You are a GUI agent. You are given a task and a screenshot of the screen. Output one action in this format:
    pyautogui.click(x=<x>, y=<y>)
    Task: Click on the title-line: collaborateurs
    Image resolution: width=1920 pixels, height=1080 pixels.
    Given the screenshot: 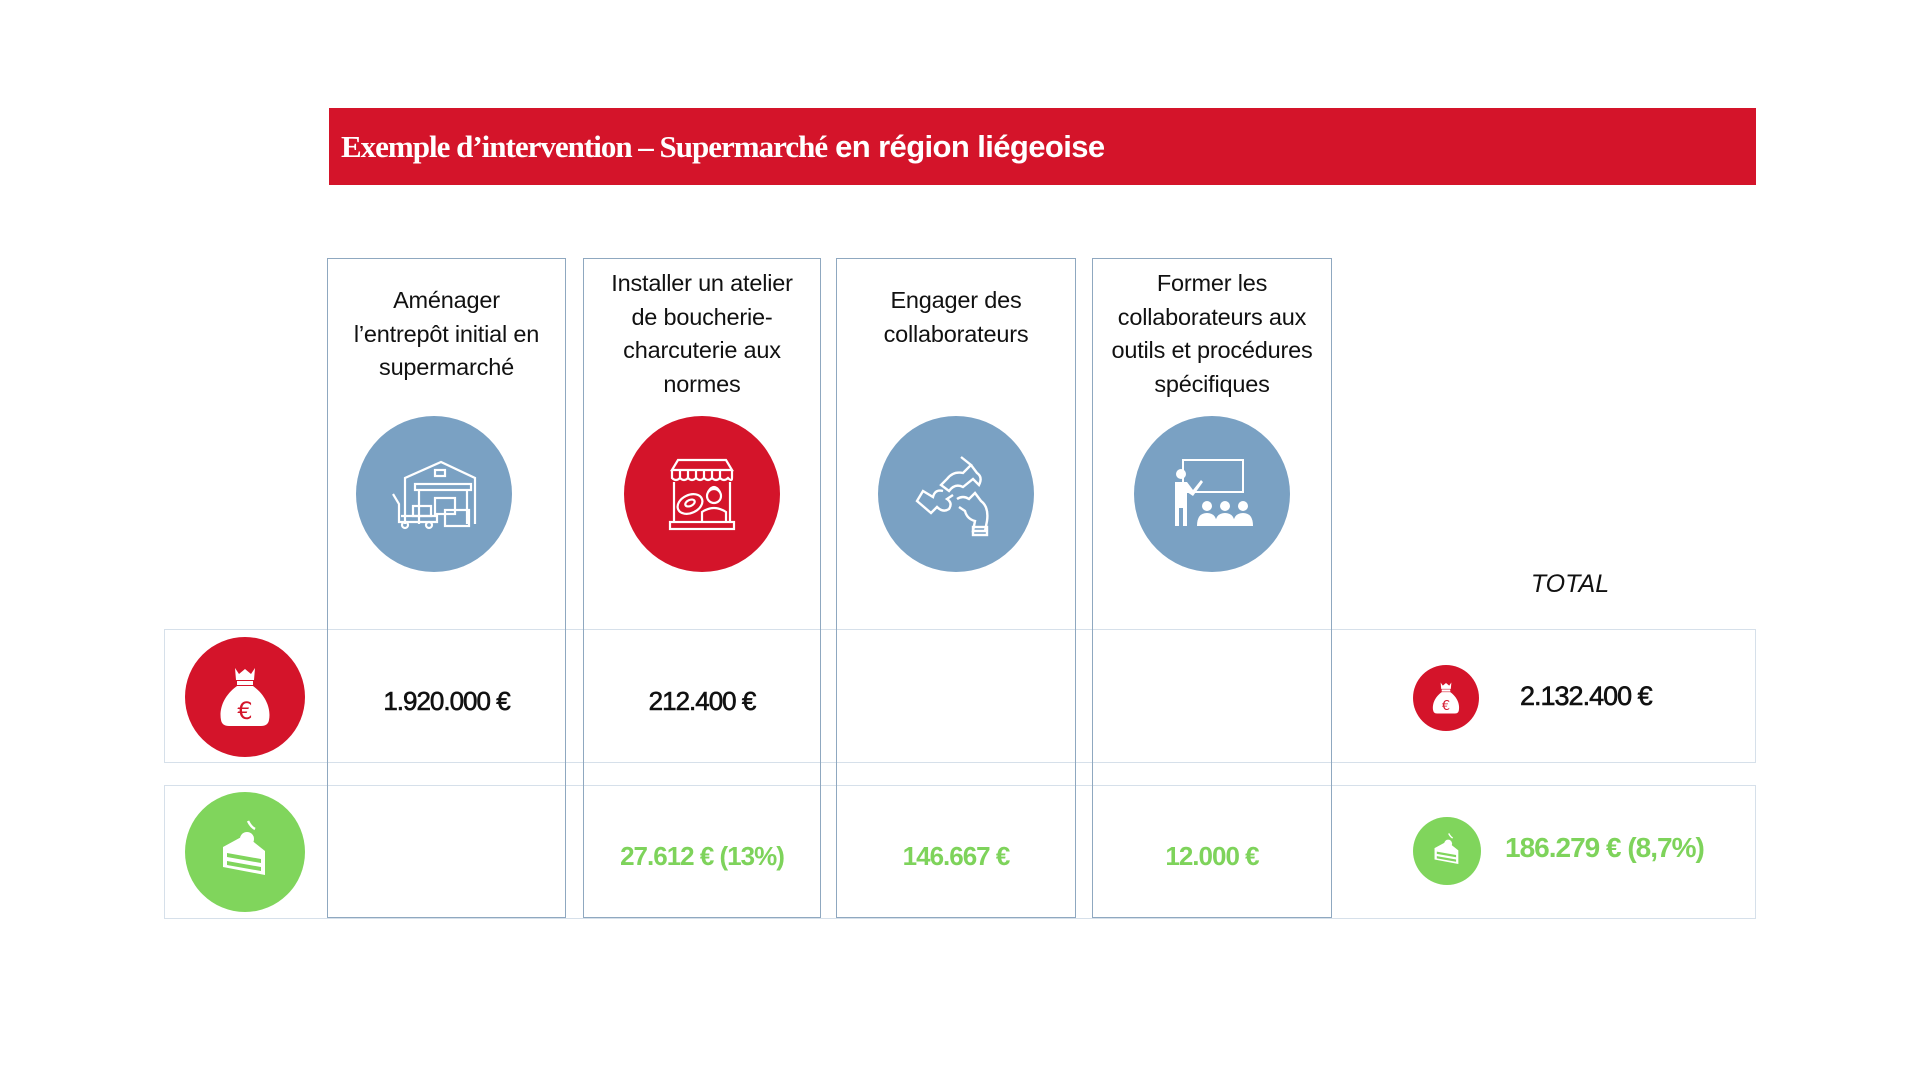 What is the action you would take?
    pyautogui.click(x=956, y=333)
    